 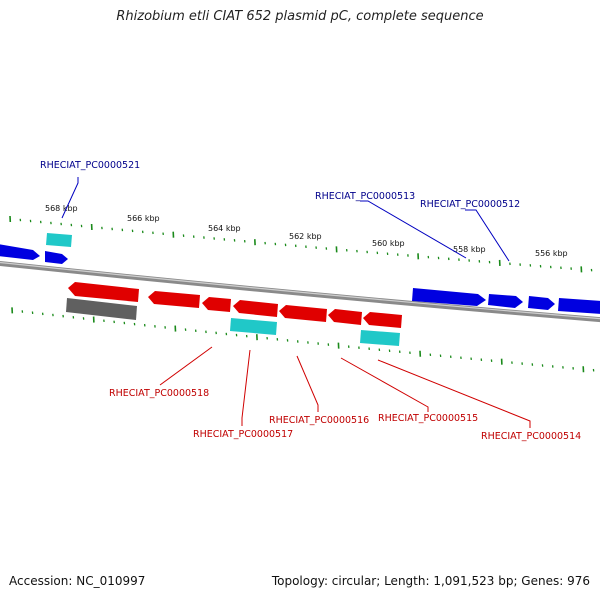 What do you see at coordinates (380, 338) in the screenshot?
I see `rna-feature-pc0000515` at bounding box center [380, 338].